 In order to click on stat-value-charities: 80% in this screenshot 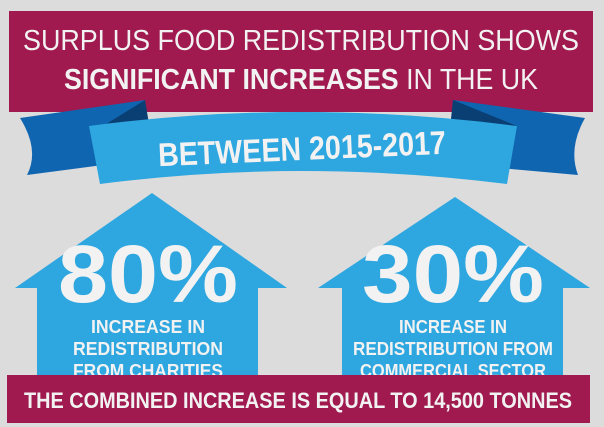, I will do `click(148, 274)`.